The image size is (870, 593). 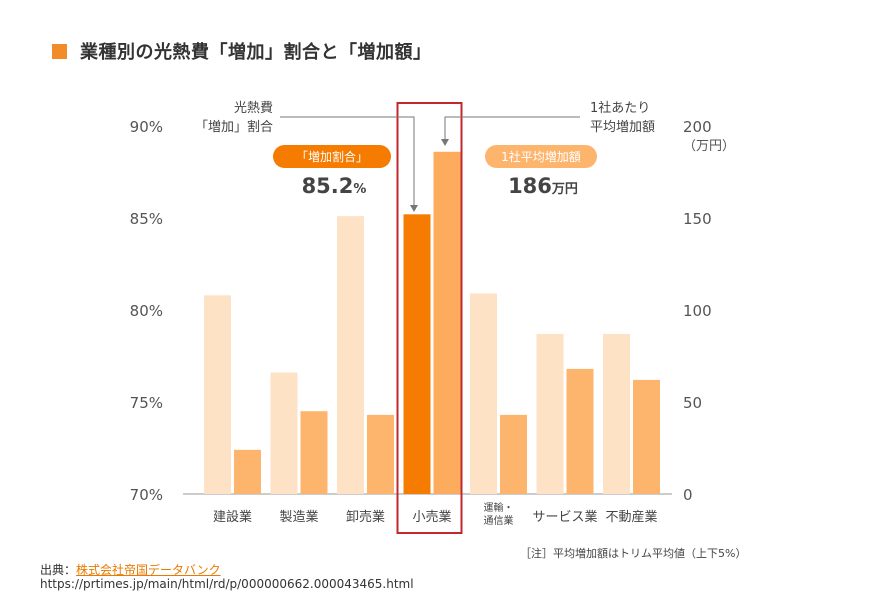 What do you see at coordinates (298, 517) in the screenshot?
I see `category-label: 製造業` at bounding box center [298, 517].